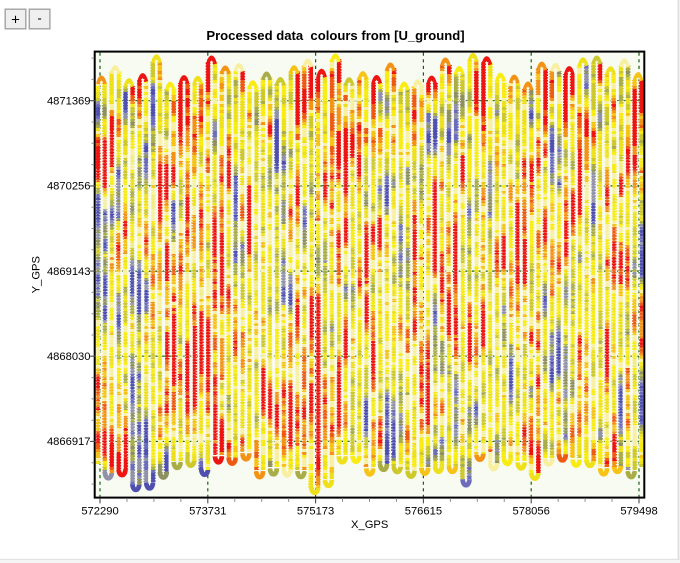  I want to click on svg-text: 4870256, so click(69, 187).